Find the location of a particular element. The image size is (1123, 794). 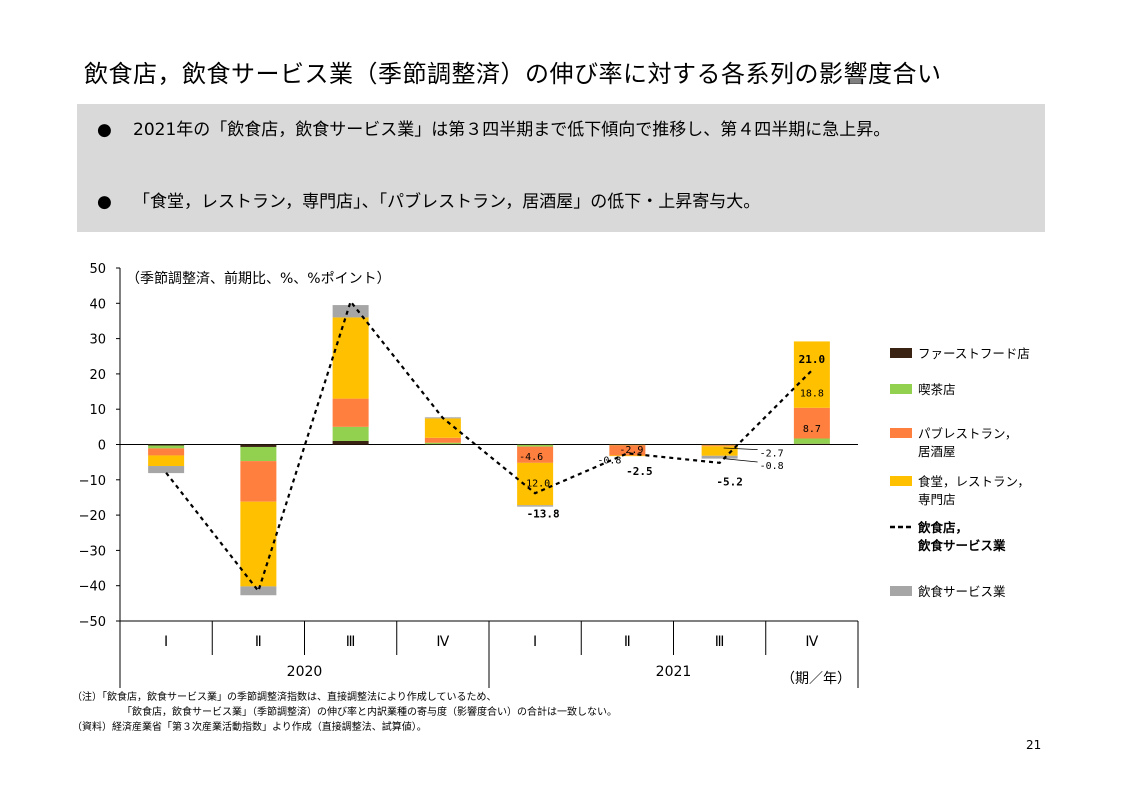

y-tick-label: −20 is located at coordinates (92, 516).